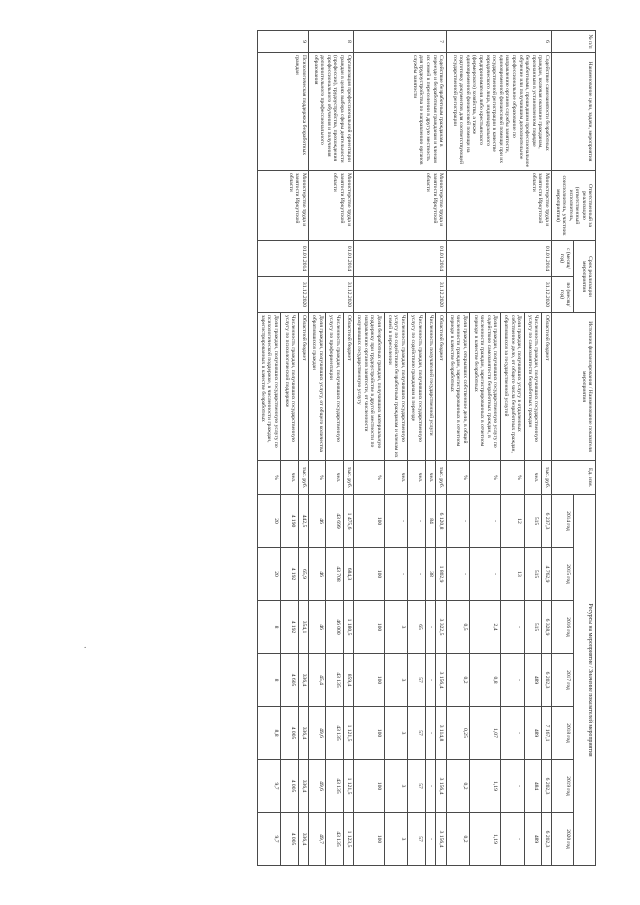 The width and height of the screenshot is (640, 905). What do you see at coordinates (369, 574) in the screenshot?
I see `value-cell-2015: 100` at bounding box center [369, 574].